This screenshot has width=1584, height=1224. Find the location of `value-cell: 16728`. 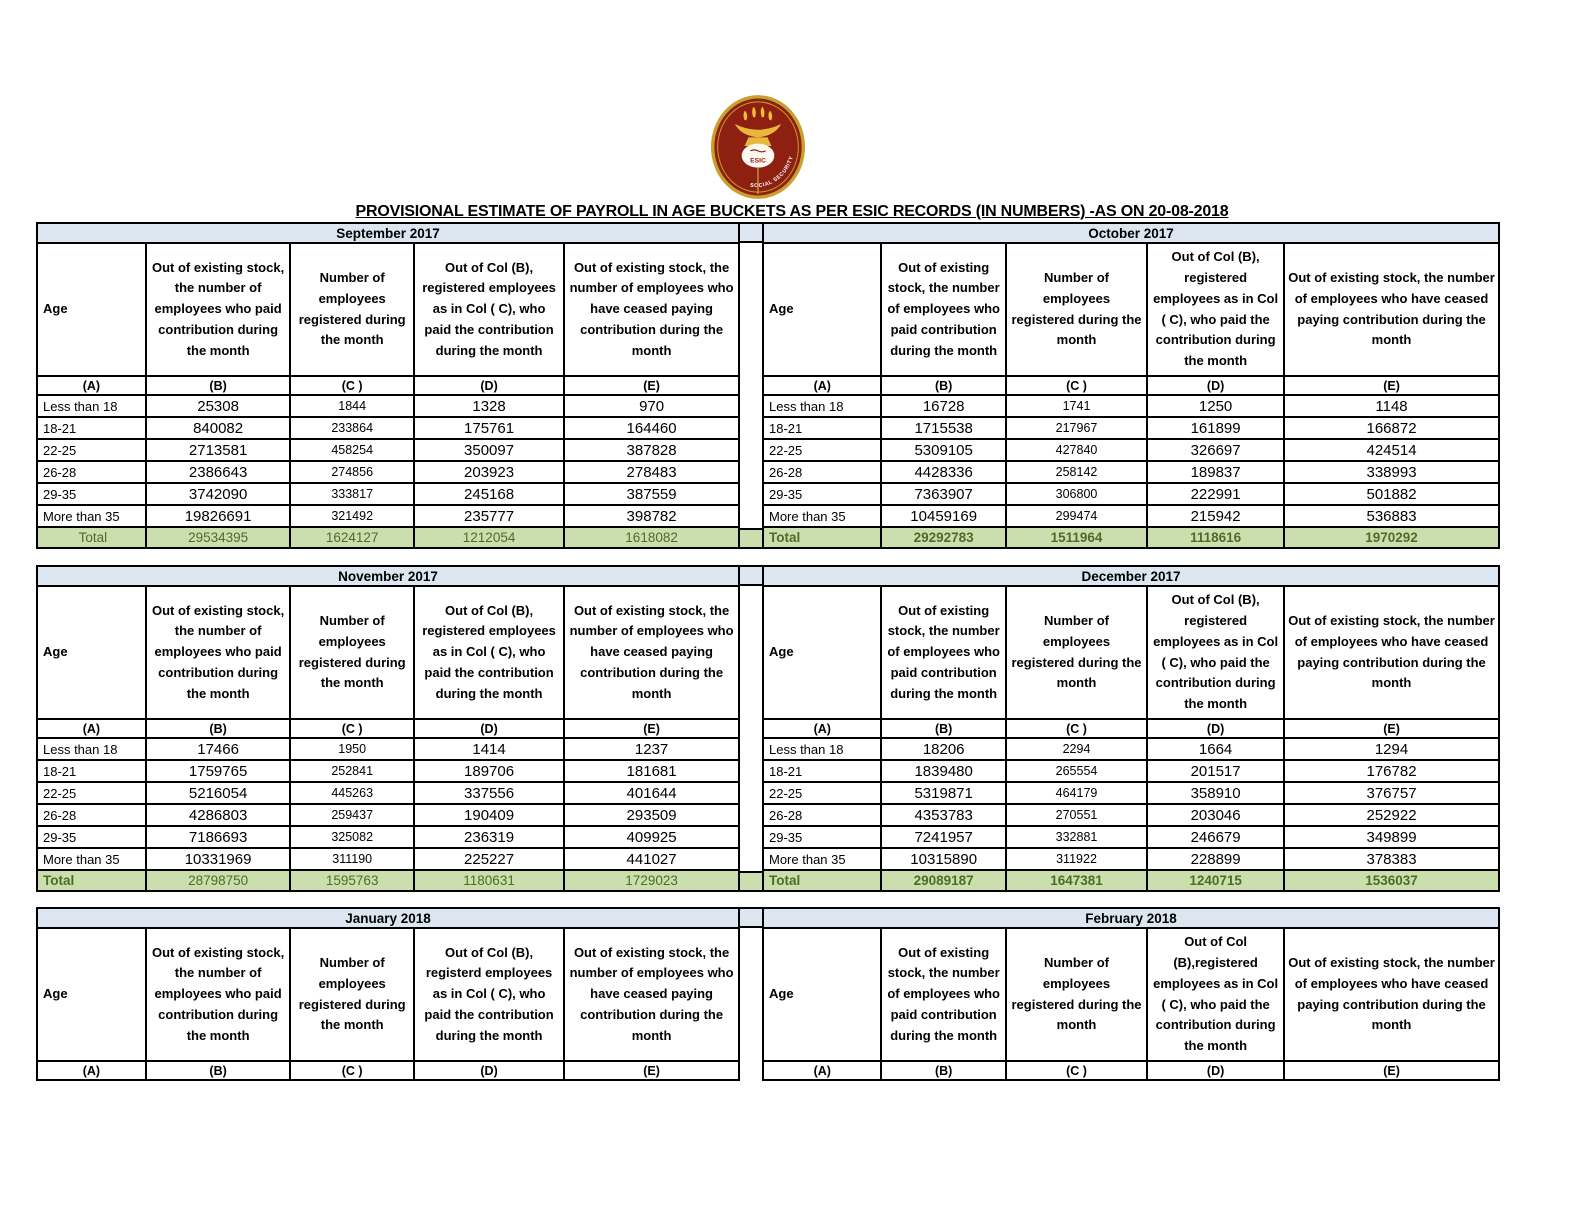

value-cell: 16728 is located at coordinates (943, 406).